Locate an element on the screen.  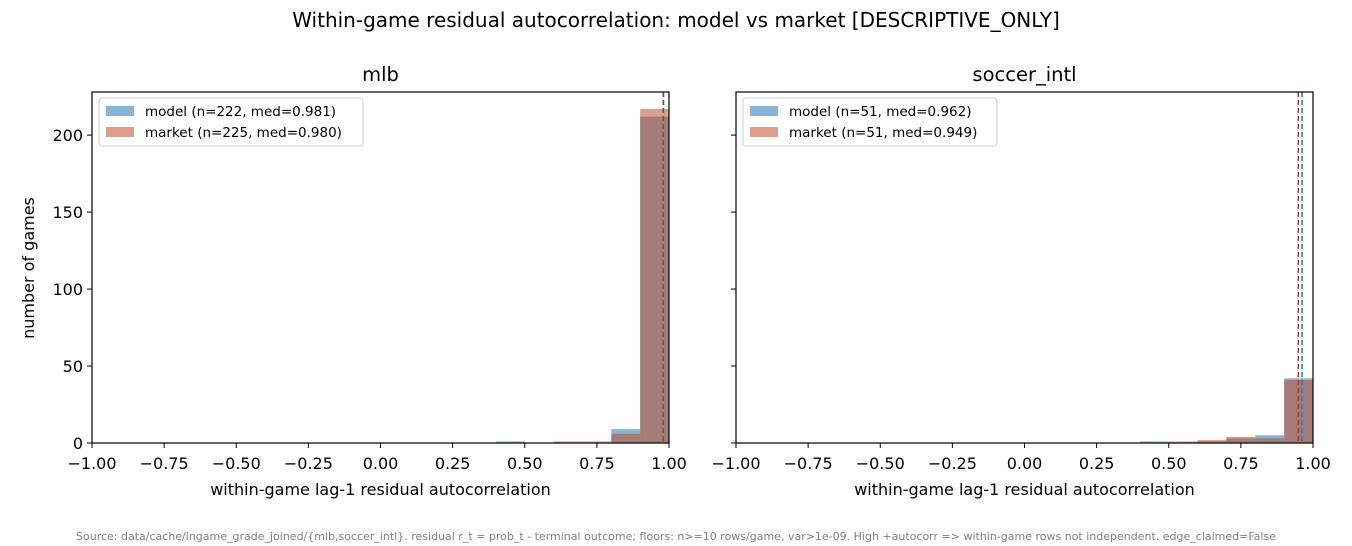
legend-box-soccer-intl is located at coordinates (870, 122).